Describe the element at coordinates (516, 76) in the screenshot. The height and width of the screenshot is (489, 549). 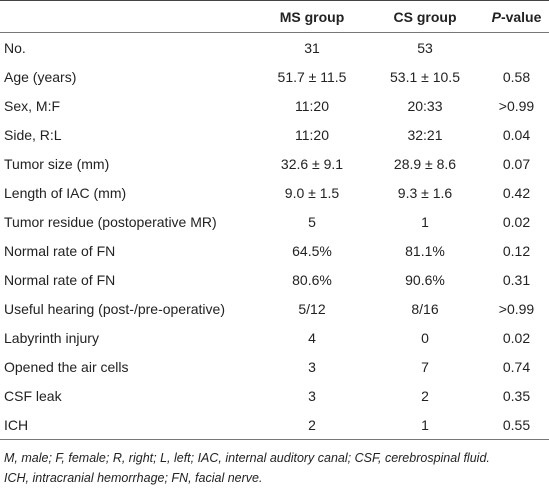
I see `cell: 0.58` at that location.